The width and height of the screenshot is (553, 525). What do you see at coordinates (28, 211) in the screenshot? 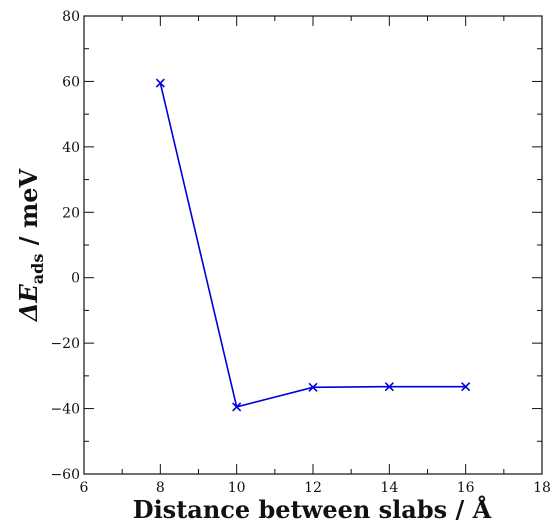
I see `y-axis-title-suffix: / meV` at bounding box center [28, 211].